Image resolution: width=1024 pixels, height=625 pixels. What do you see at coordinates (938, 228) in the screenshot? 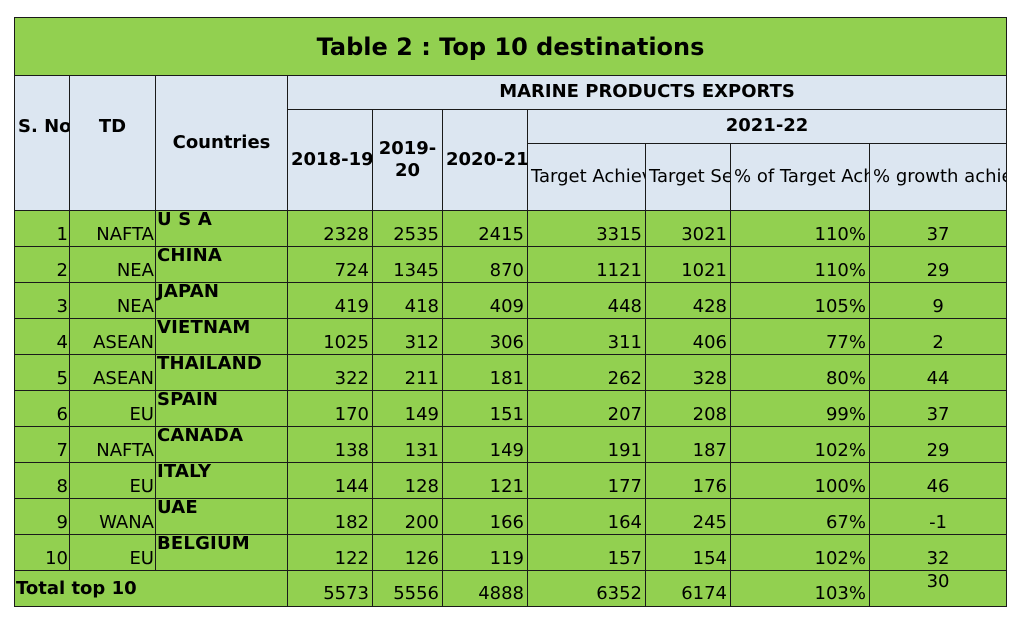
I see `row-pct-growth: 37` at bounding box center [938, 228].